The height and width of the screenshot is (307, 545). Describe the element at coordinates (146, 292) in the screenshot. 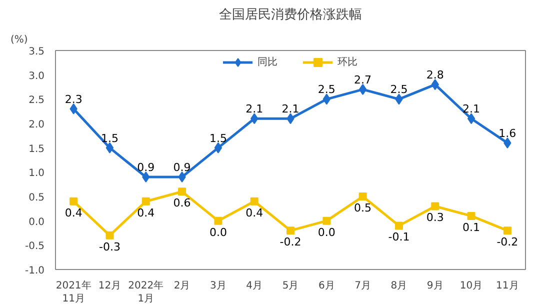

I see `x-tick-label: 2022年 1月` at that location.